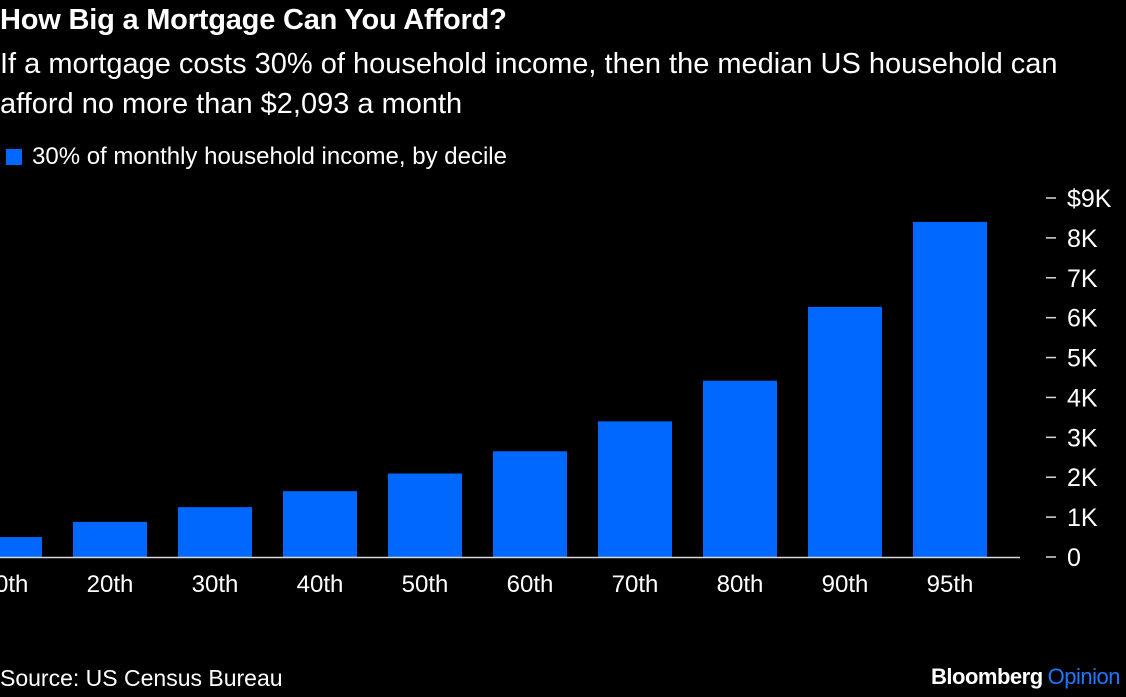 The height and width of the screenshot is (697, 1126). What do you see at coordinates (14, 584) in the screenshot?
I see `x-tick-label: 10th` at bounding box center [14, 584].